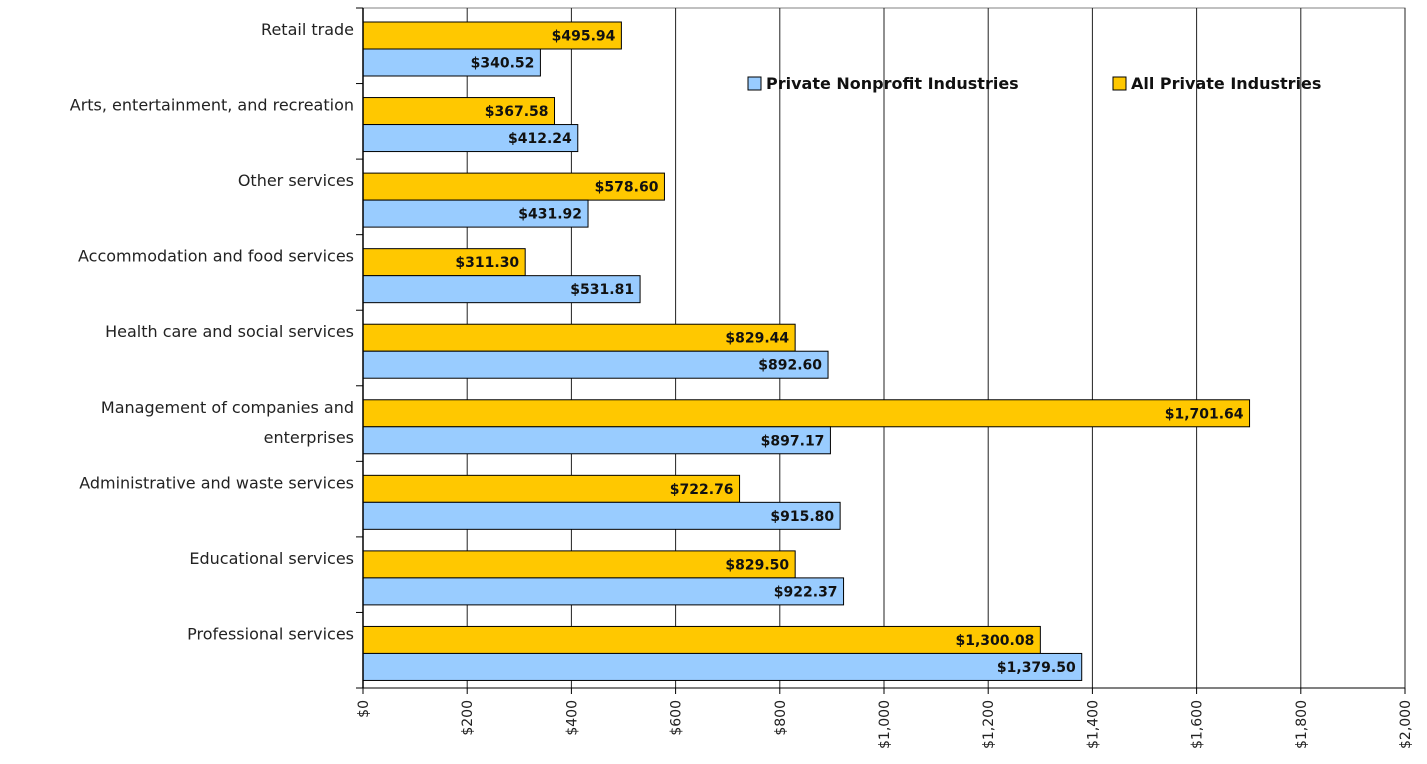 The width and height of the screenshot is (1427, 764). Describe the element at coordinates (790, 366) in the screenshot. I see `data-label: $892.60` at that location.